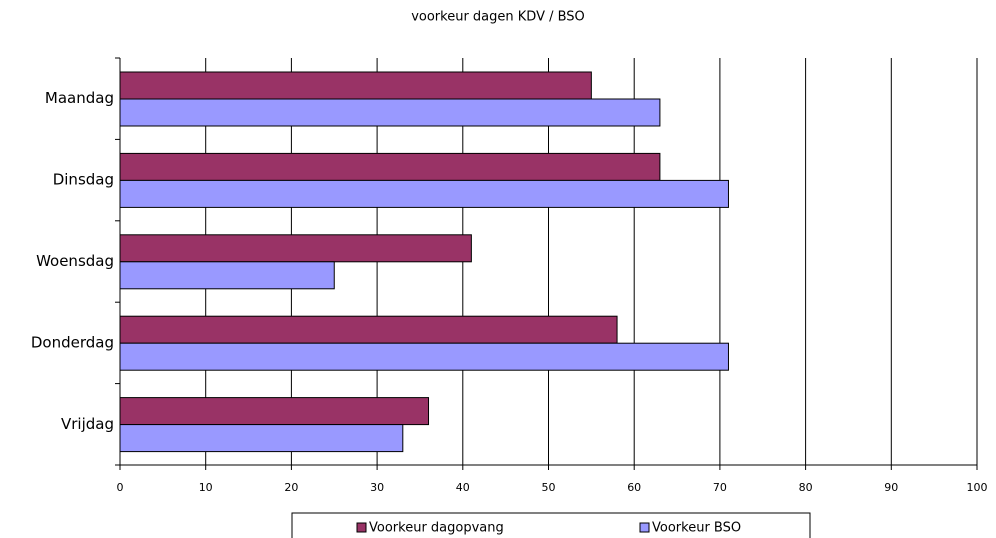  Describe the element at coordinates (463, 487) in the screenshot. I see `x-tick-label: 40` at that location.